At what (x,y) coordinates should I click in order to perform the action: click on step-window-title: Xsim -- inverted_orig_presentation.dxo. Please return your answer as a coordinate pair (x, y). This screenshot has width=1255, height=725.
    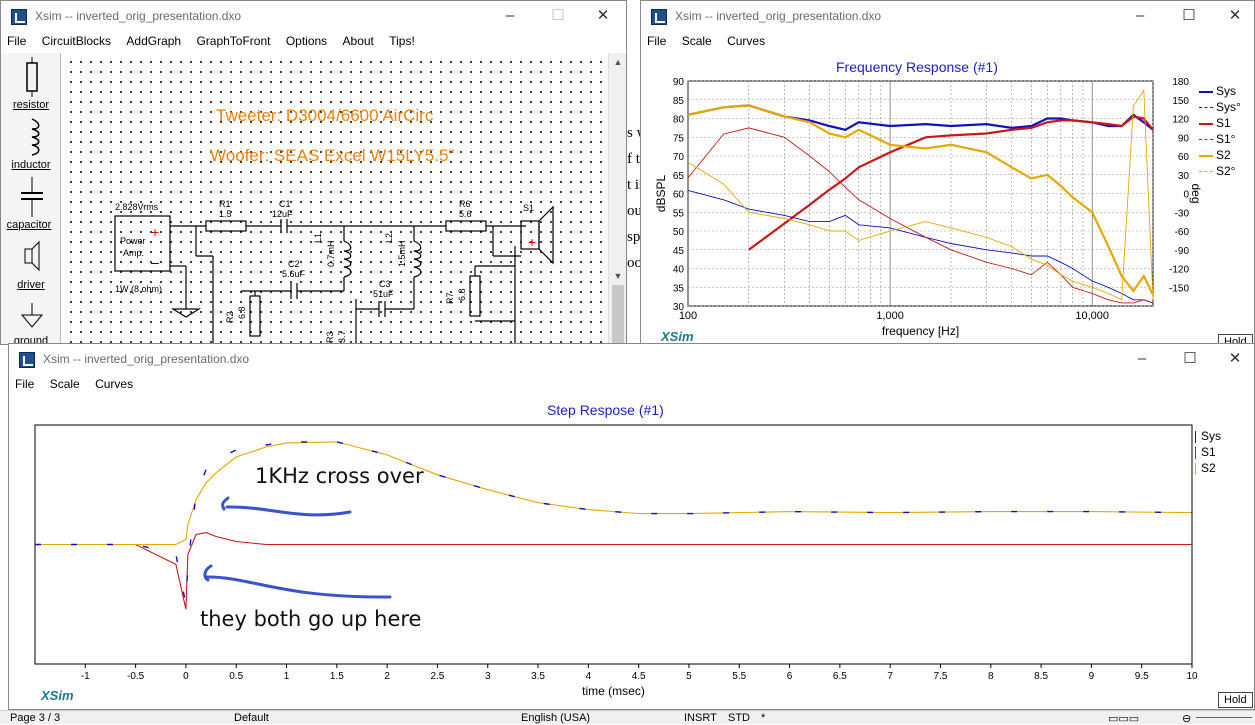
    Looking at the image, I should click on (146, 359).